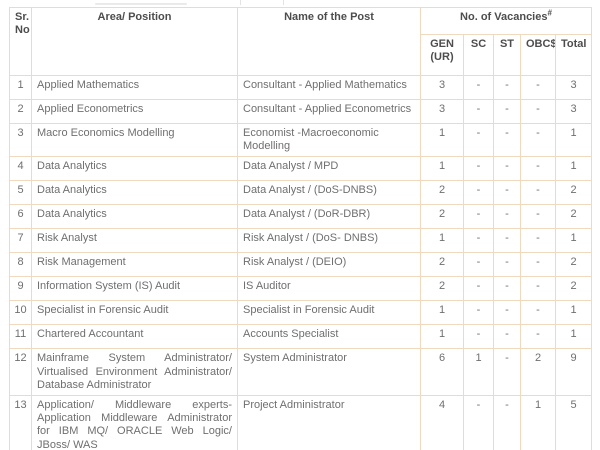  Describe the element at coordinates (134, 289) in the screenshot. I see `area-cell: Information System (IS) Audit` at that location.